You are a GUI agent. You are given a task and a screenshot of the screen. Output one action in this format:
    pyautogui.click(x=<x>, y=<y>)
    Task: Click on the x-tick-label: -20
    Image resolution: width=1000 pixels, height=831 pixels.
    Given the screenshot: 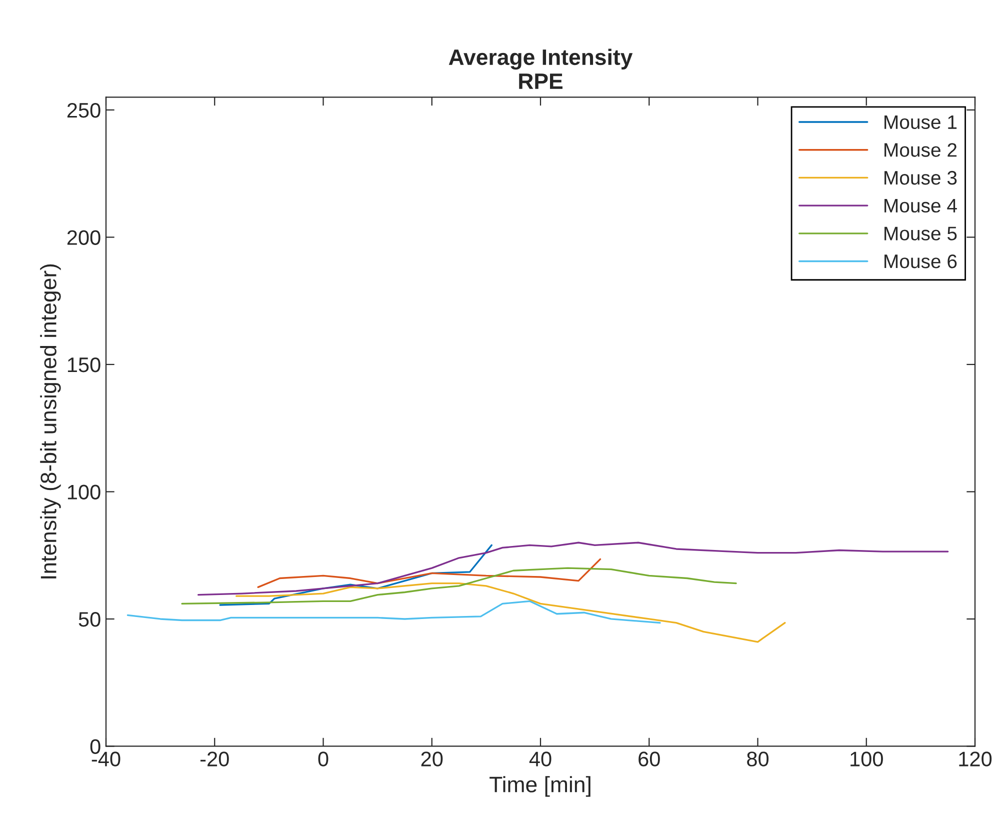 What is the action you would take?
    pyautogui.click(x=214, y=759)
    